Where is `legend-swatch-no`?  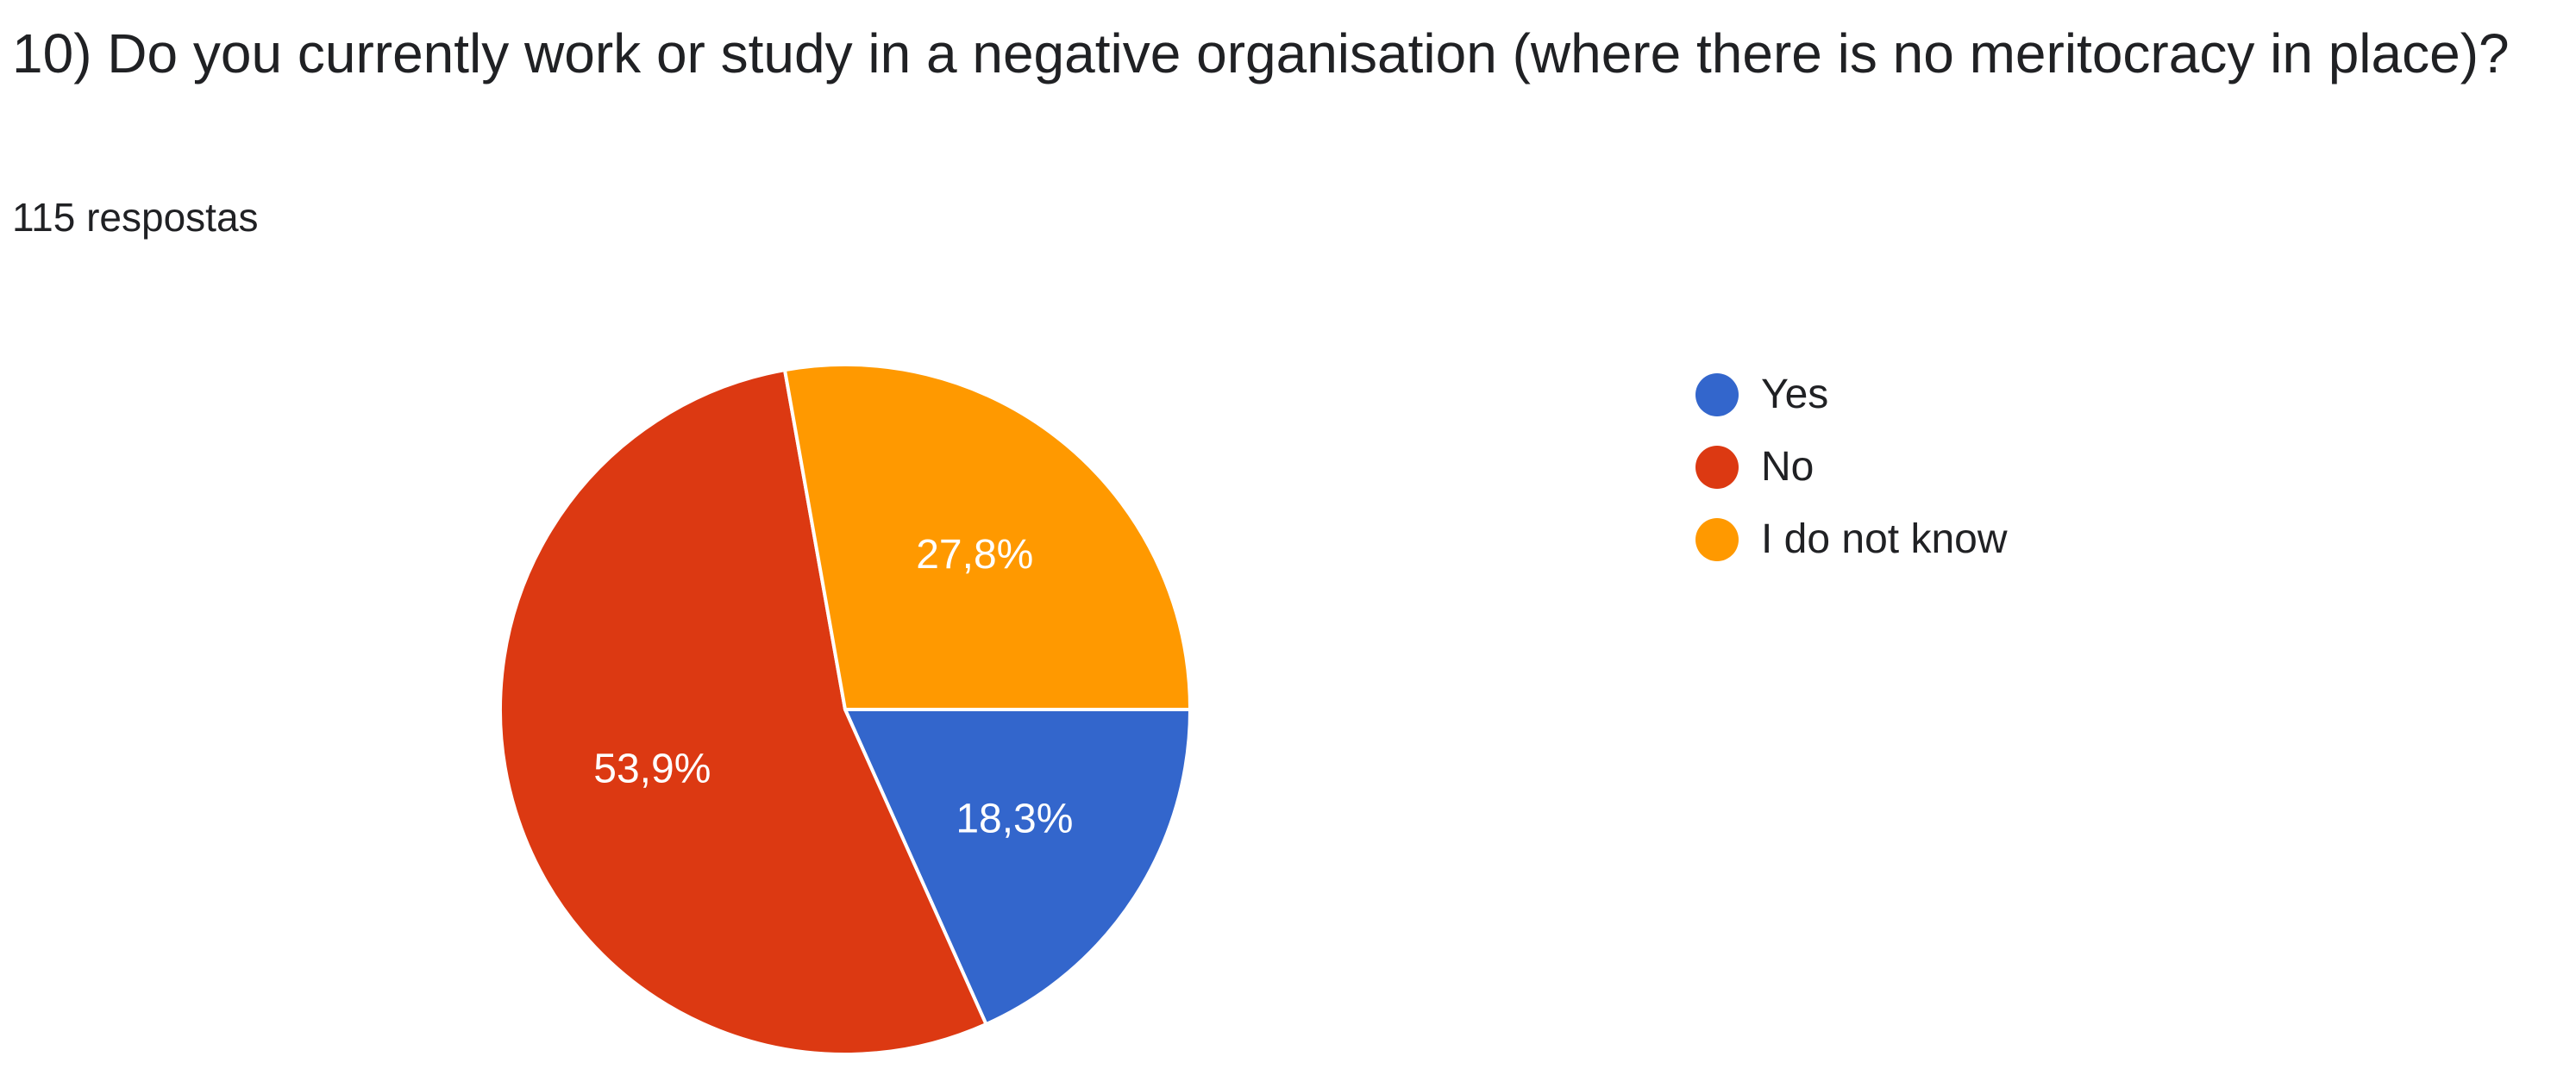 legend-swatch-no is located at coordinates (1717, 467).